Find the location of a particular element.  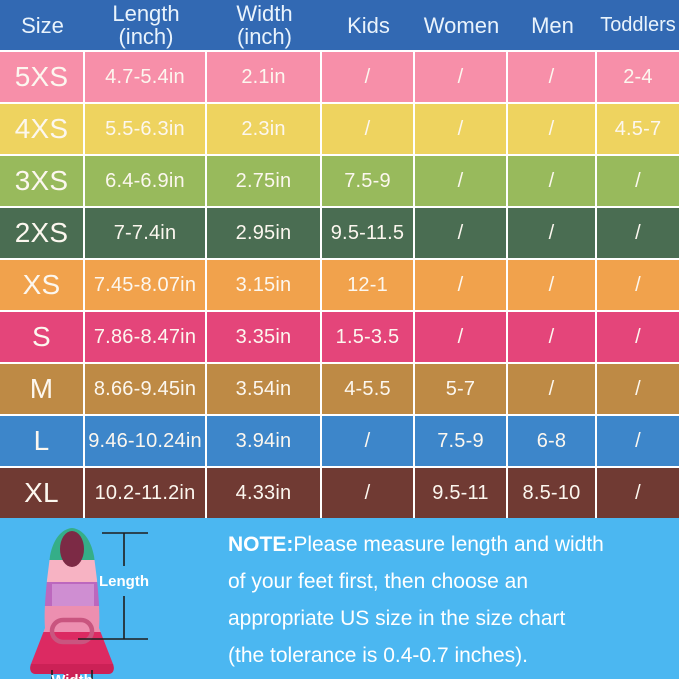

size-cell: S is located at coordinates (42, 337).